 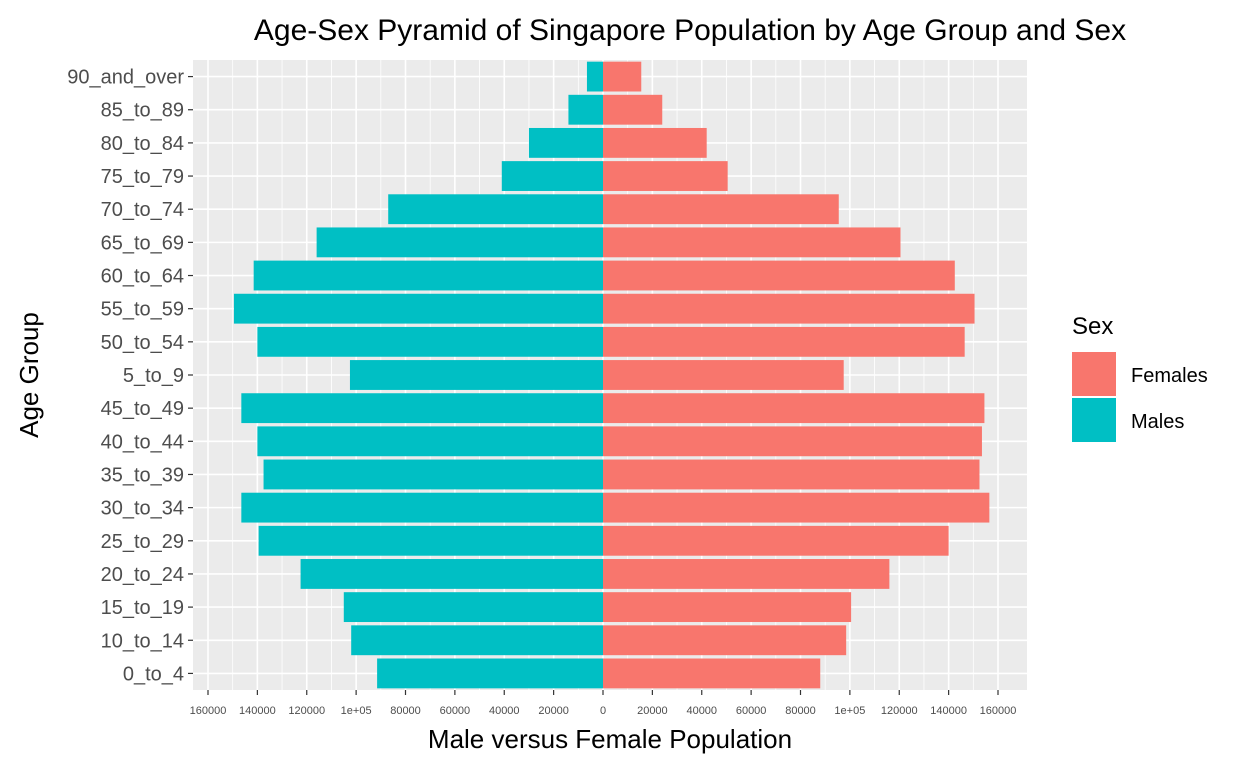 What do you see at coordinates (153, 674) in the screenshot?
I see `y-tick-label: 0_to_4` at bounding box center [153, 674].